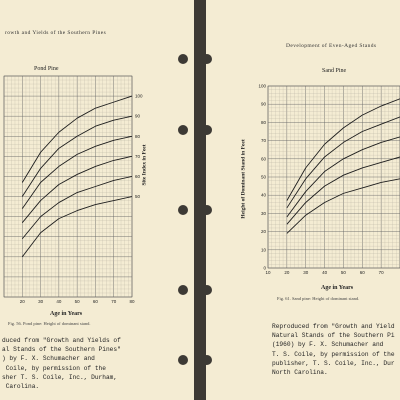 This screenshot has width=400, height=400. I want to click on site-index-label: 80, so click(138, 136).